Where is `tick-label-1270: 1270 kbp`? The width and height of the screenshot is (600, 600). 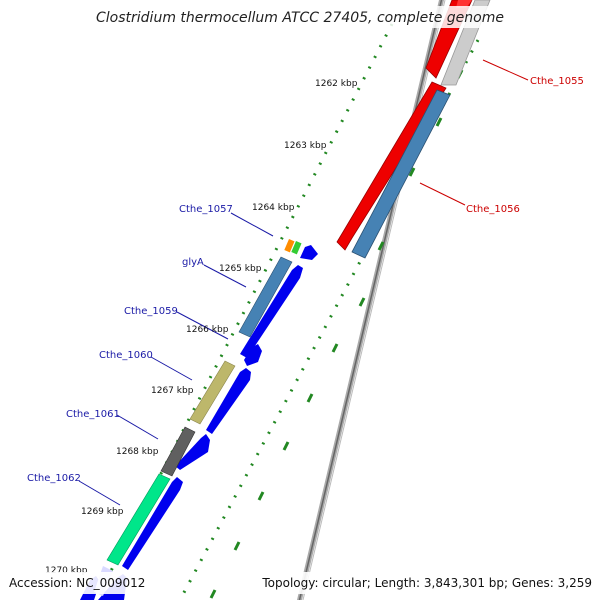
tick-label-1270: 1270 kbp is located at coordinates (66, 571).